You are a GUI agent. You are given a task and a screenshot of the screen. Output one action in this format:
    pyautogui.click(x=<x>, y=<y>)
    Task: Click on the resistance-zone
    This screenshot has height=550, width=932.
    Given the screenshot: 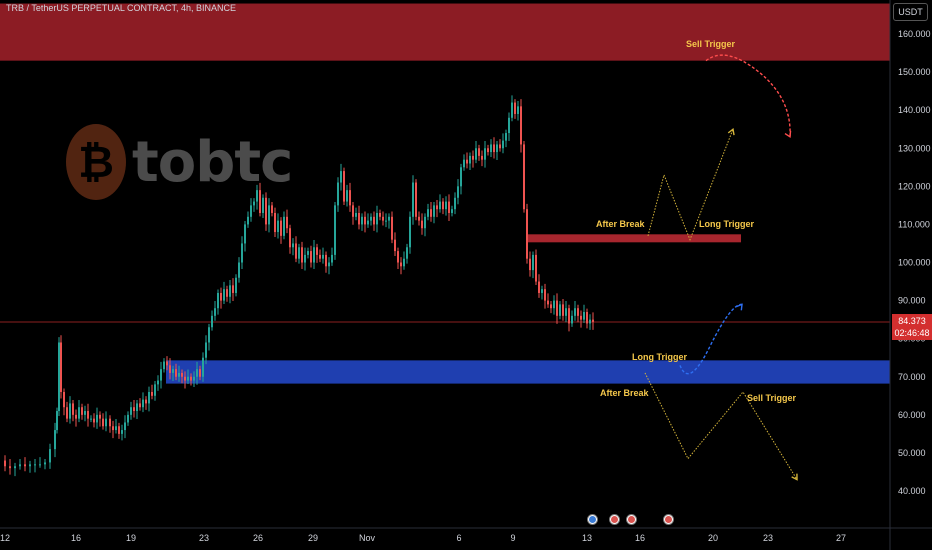 What is the action you would take?
    pyautogui.click(x=445, y=32)
    